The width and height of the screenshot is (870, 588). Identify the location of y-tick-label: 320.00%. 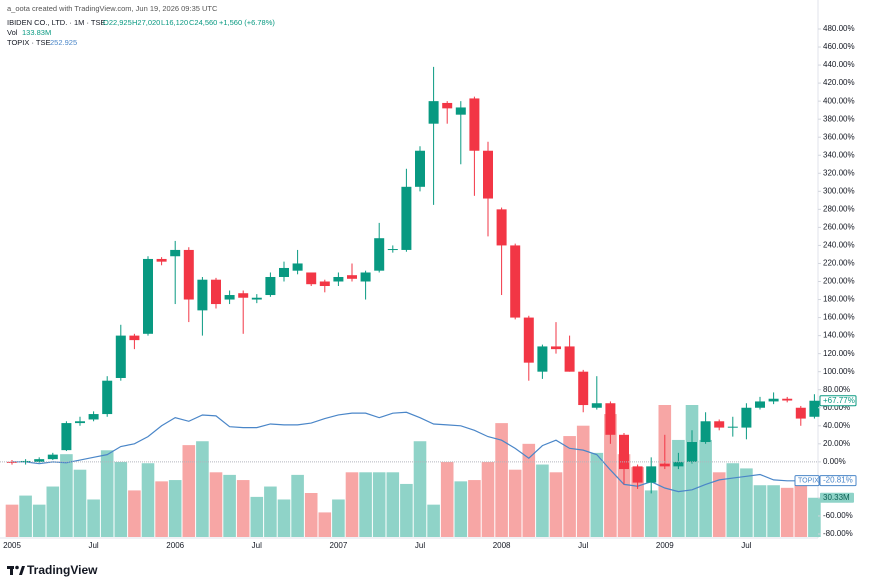
(839, 172).